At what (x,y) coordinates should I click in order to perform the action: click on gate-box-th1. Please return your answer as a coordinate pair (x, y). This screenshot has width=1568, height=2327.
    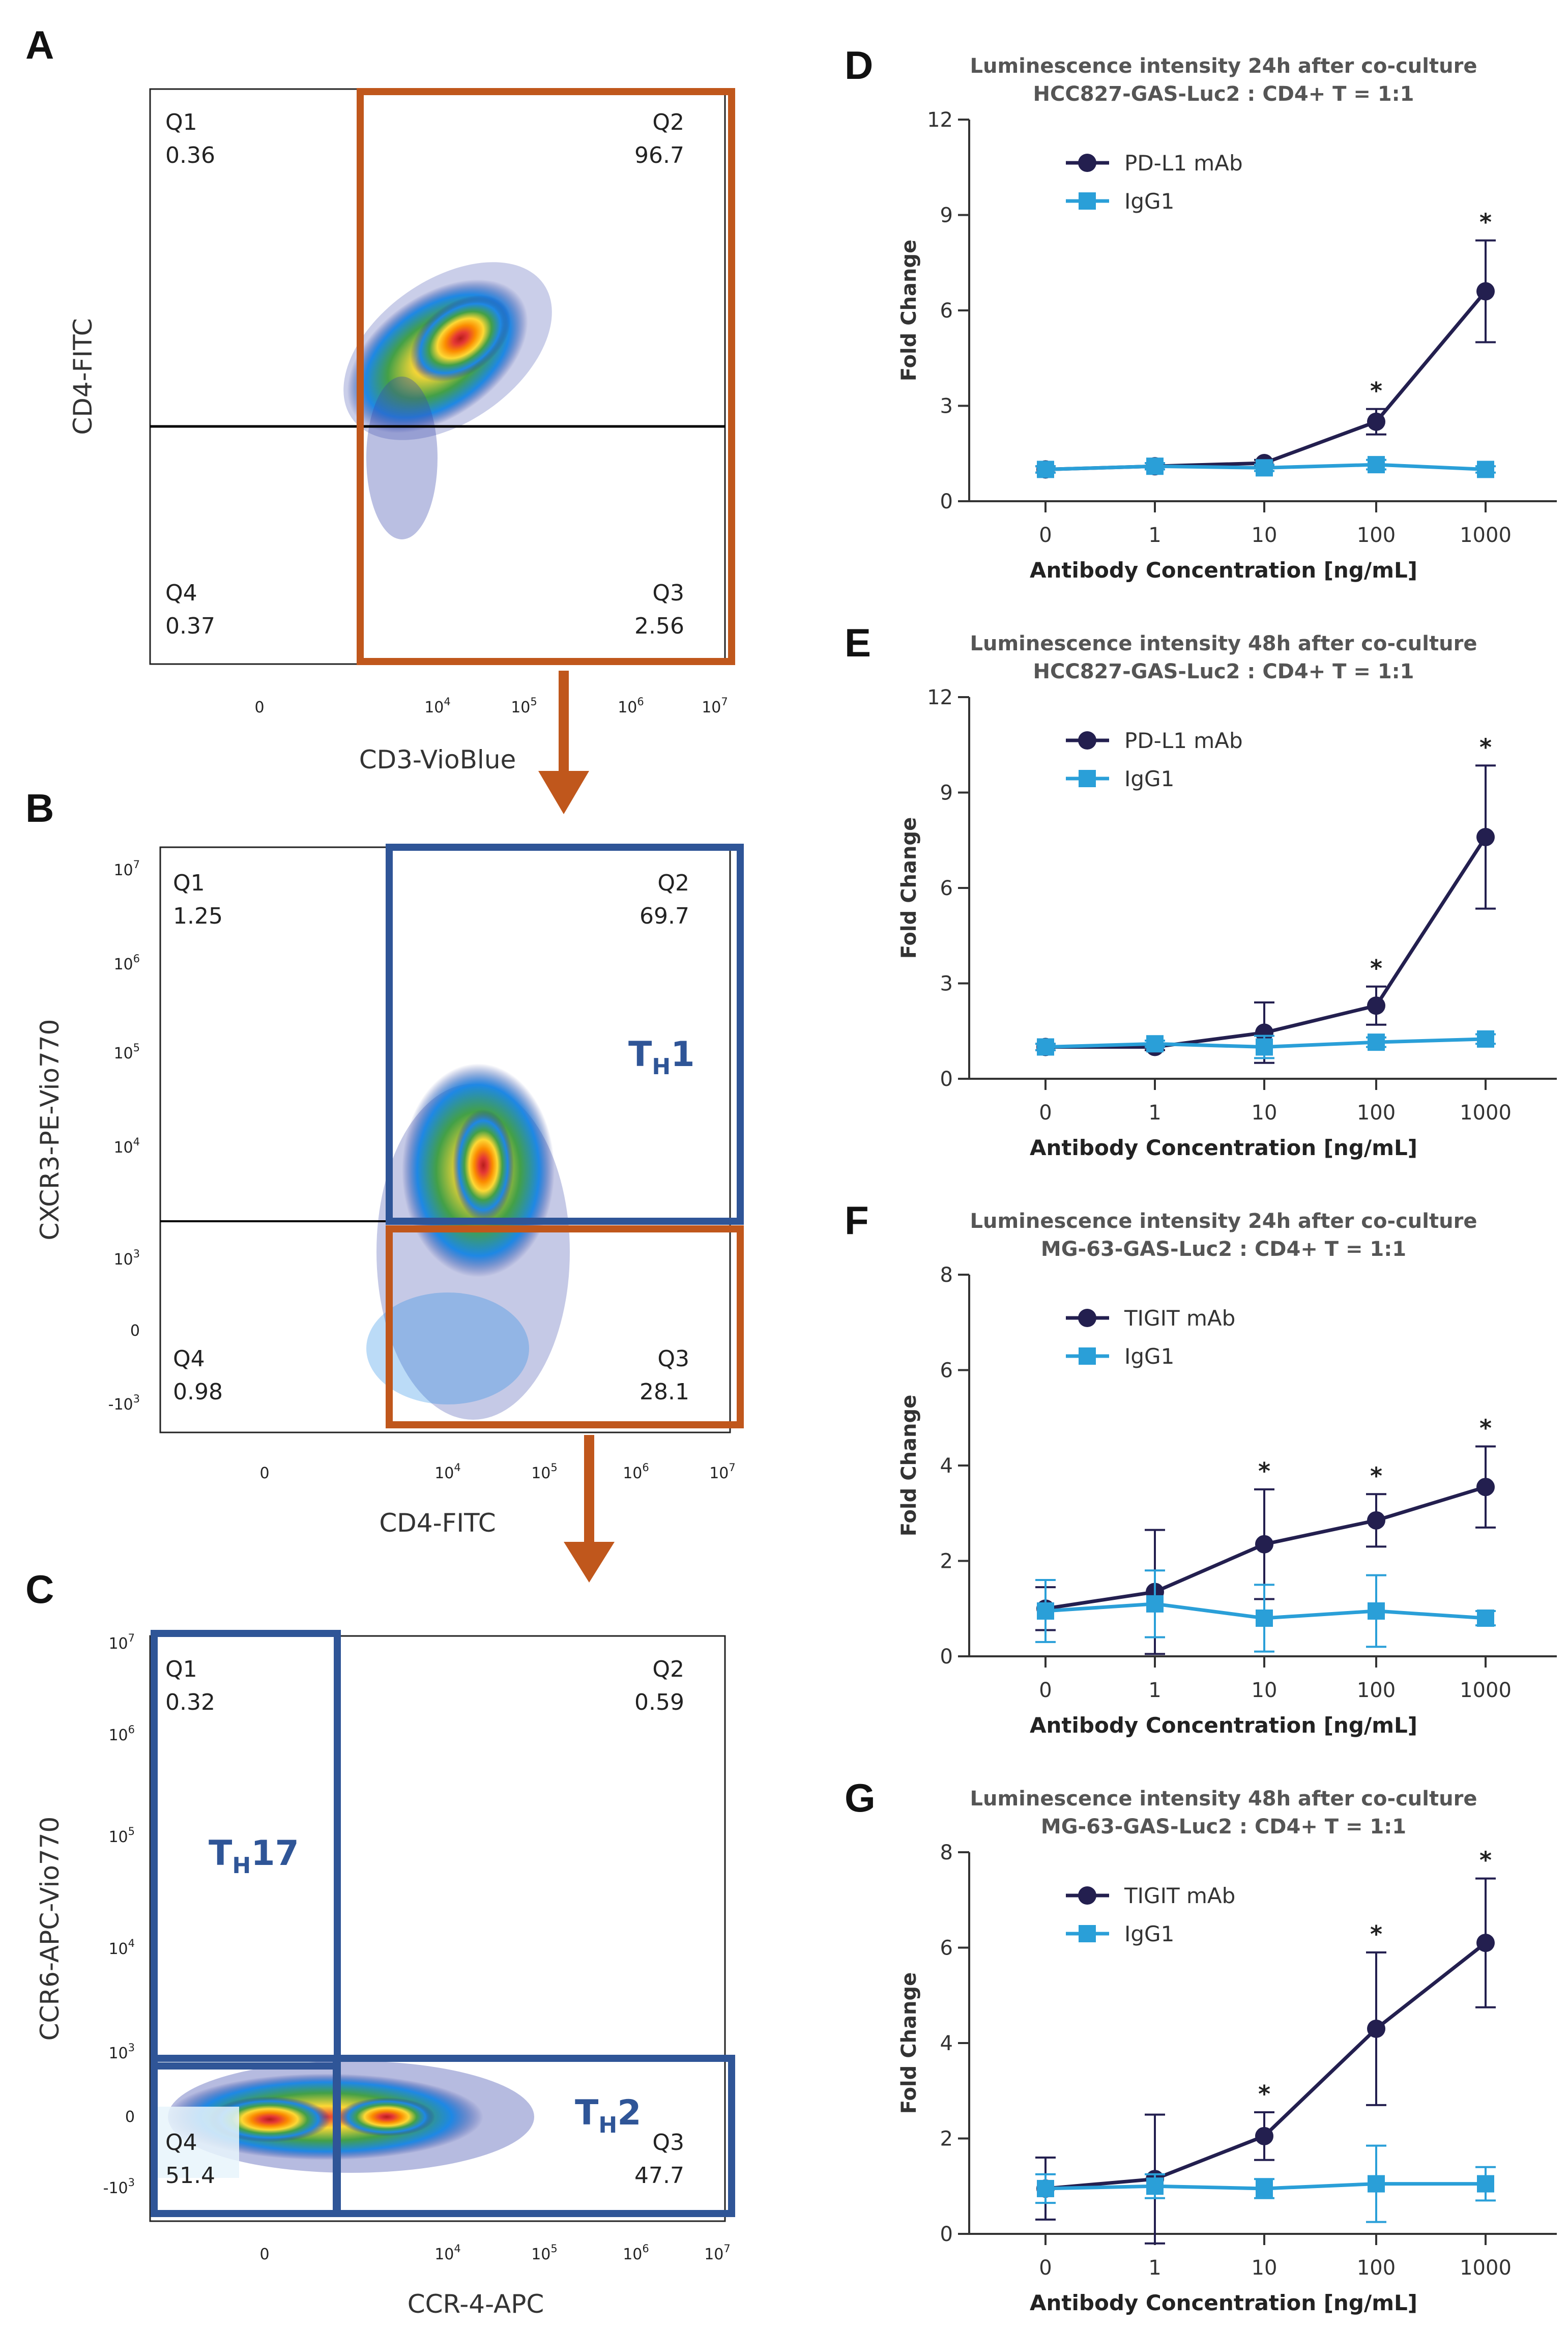
    Looking at the image, I should click on (565, 1034).